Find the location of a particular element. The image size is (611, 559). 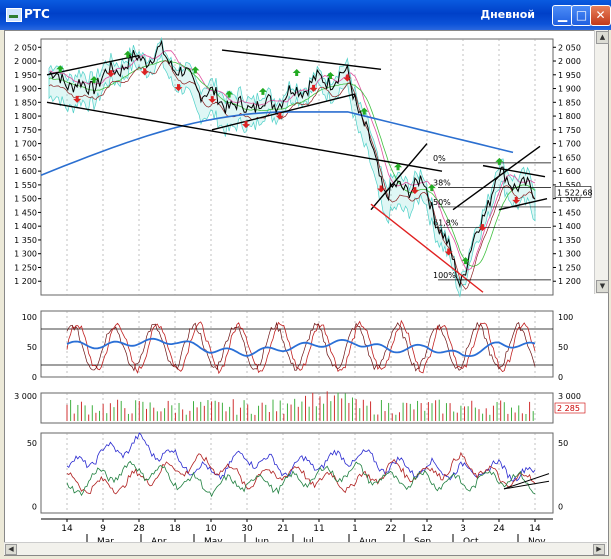

price-ytick-label-right: 1 900 is located at coordinates (569, 89).